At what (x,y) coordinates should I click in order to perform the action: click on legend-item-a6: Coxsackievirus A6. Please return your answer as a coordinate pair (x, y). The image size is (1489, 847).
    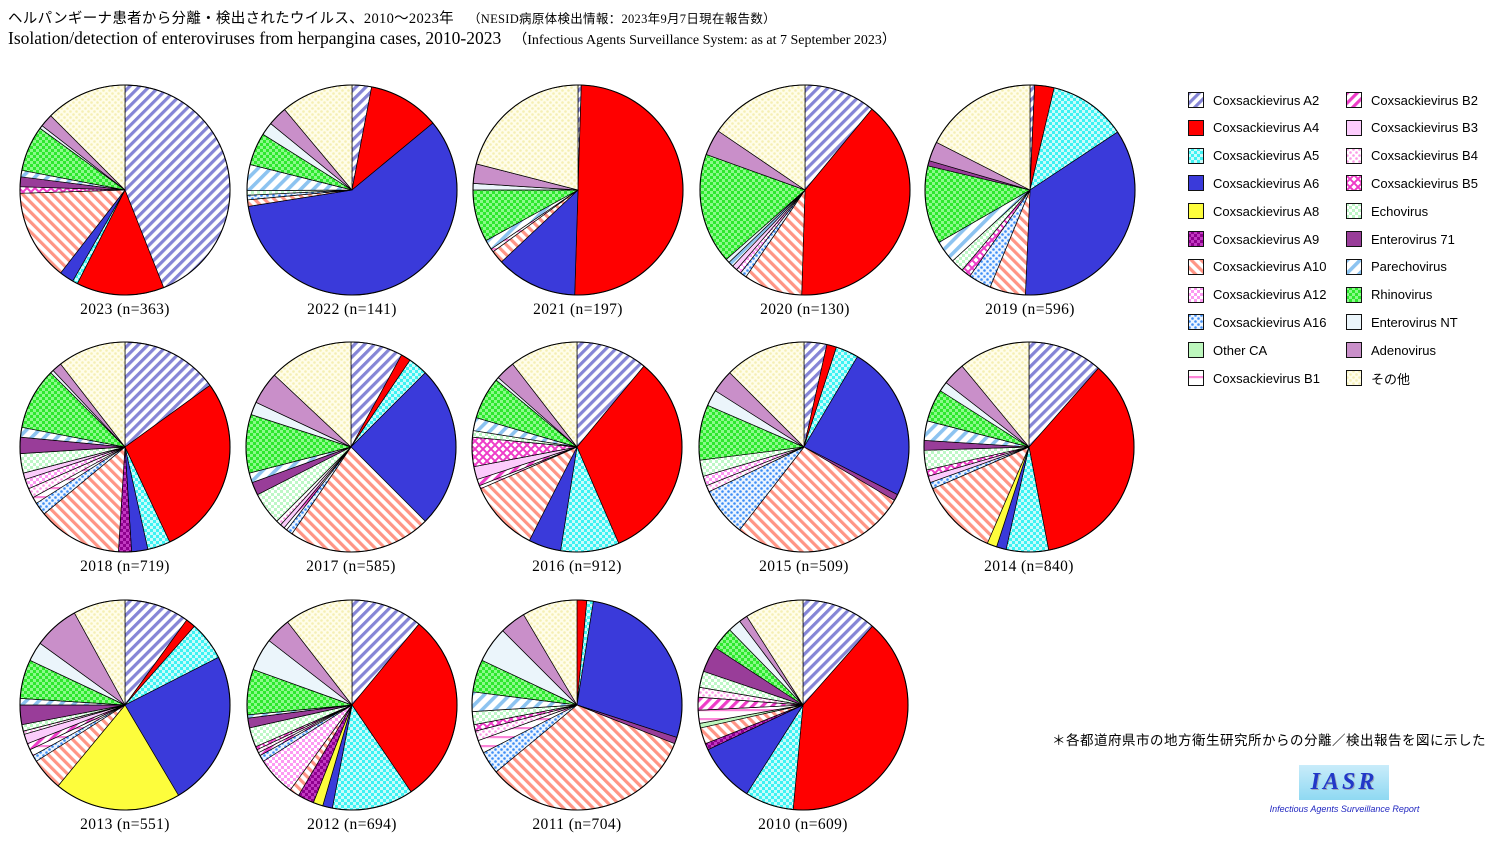
    Looking at the image, I should click on (1253, 183).